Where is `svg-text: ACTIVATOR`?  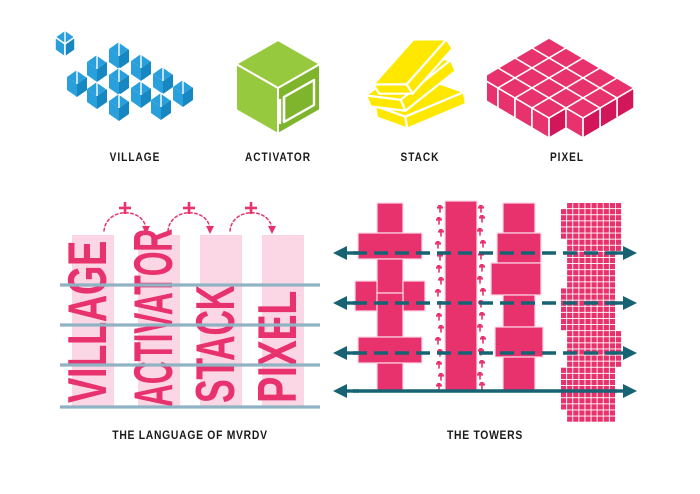 svg-text: ACTIVATOR is located at coordinates (152, 318).